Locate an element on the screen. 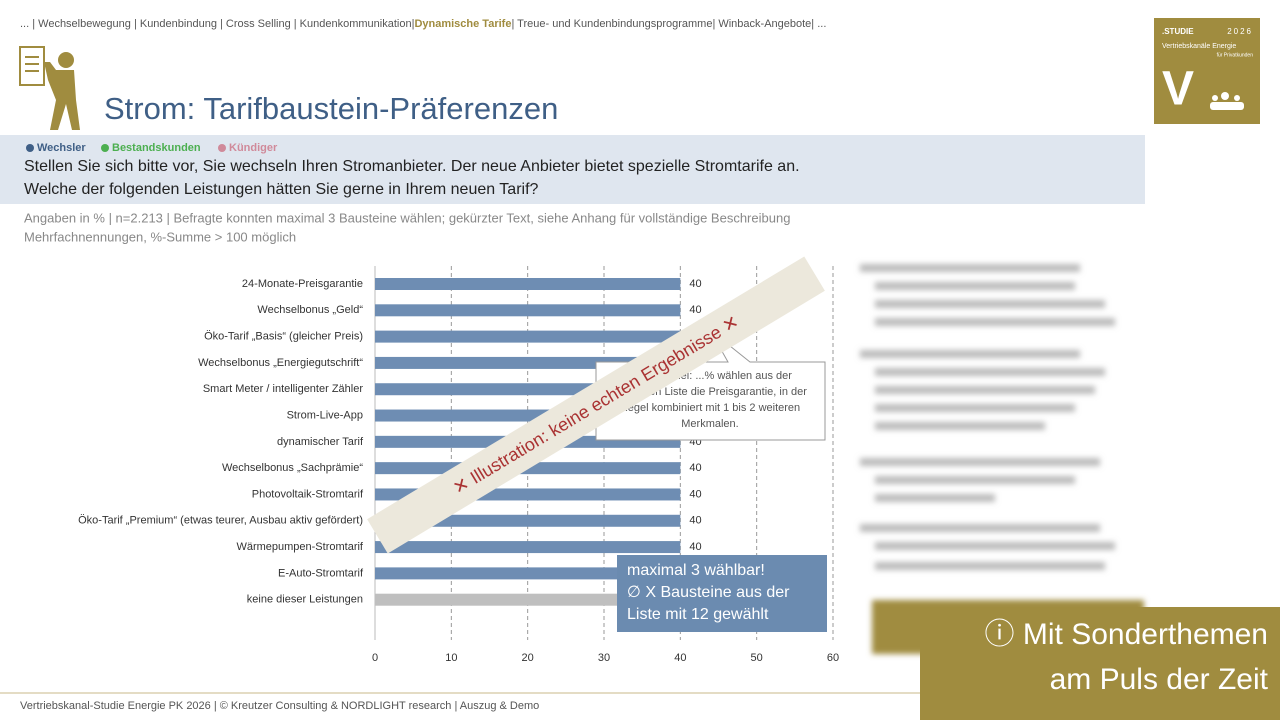 This screenshot has height=720, width=1280. question-bg is located at coordinates (572, 169).